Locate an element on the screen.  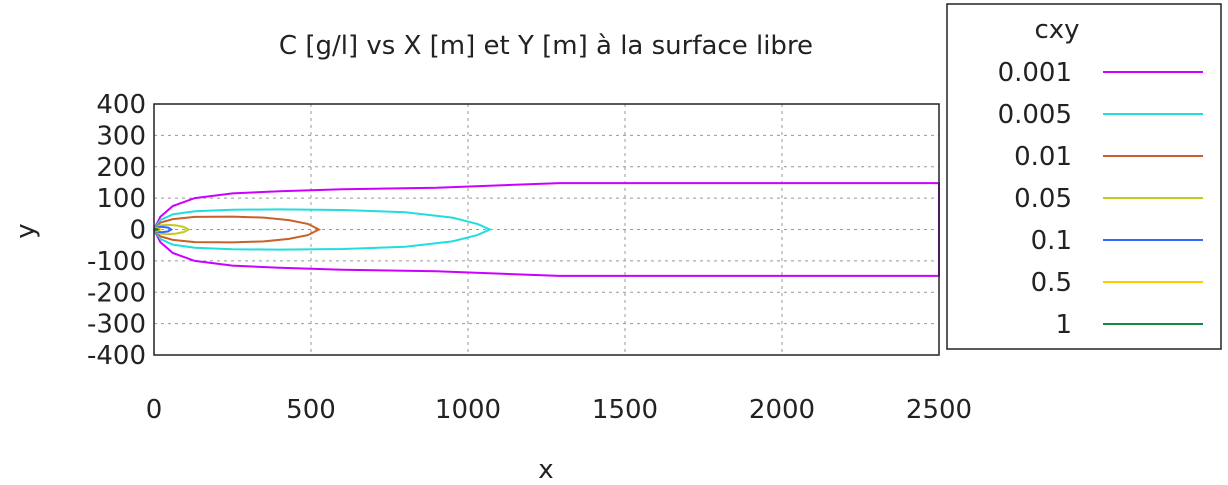
contour-0.1 is located at coordinates (163, 229).